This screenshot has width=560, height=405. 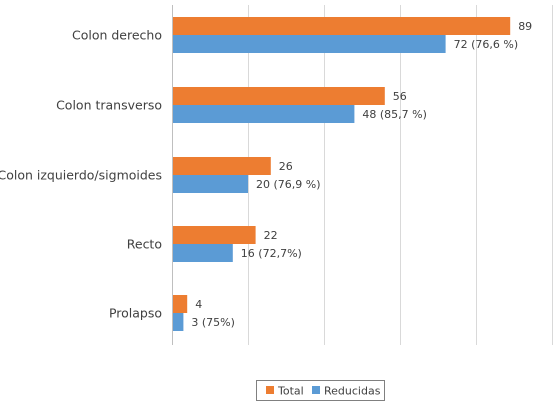 What do you see at coordinates (486, 44) in the screenshot?
I see `data-label-reducidas: 72 (76,6 %)` at bounding box center [486, 44].